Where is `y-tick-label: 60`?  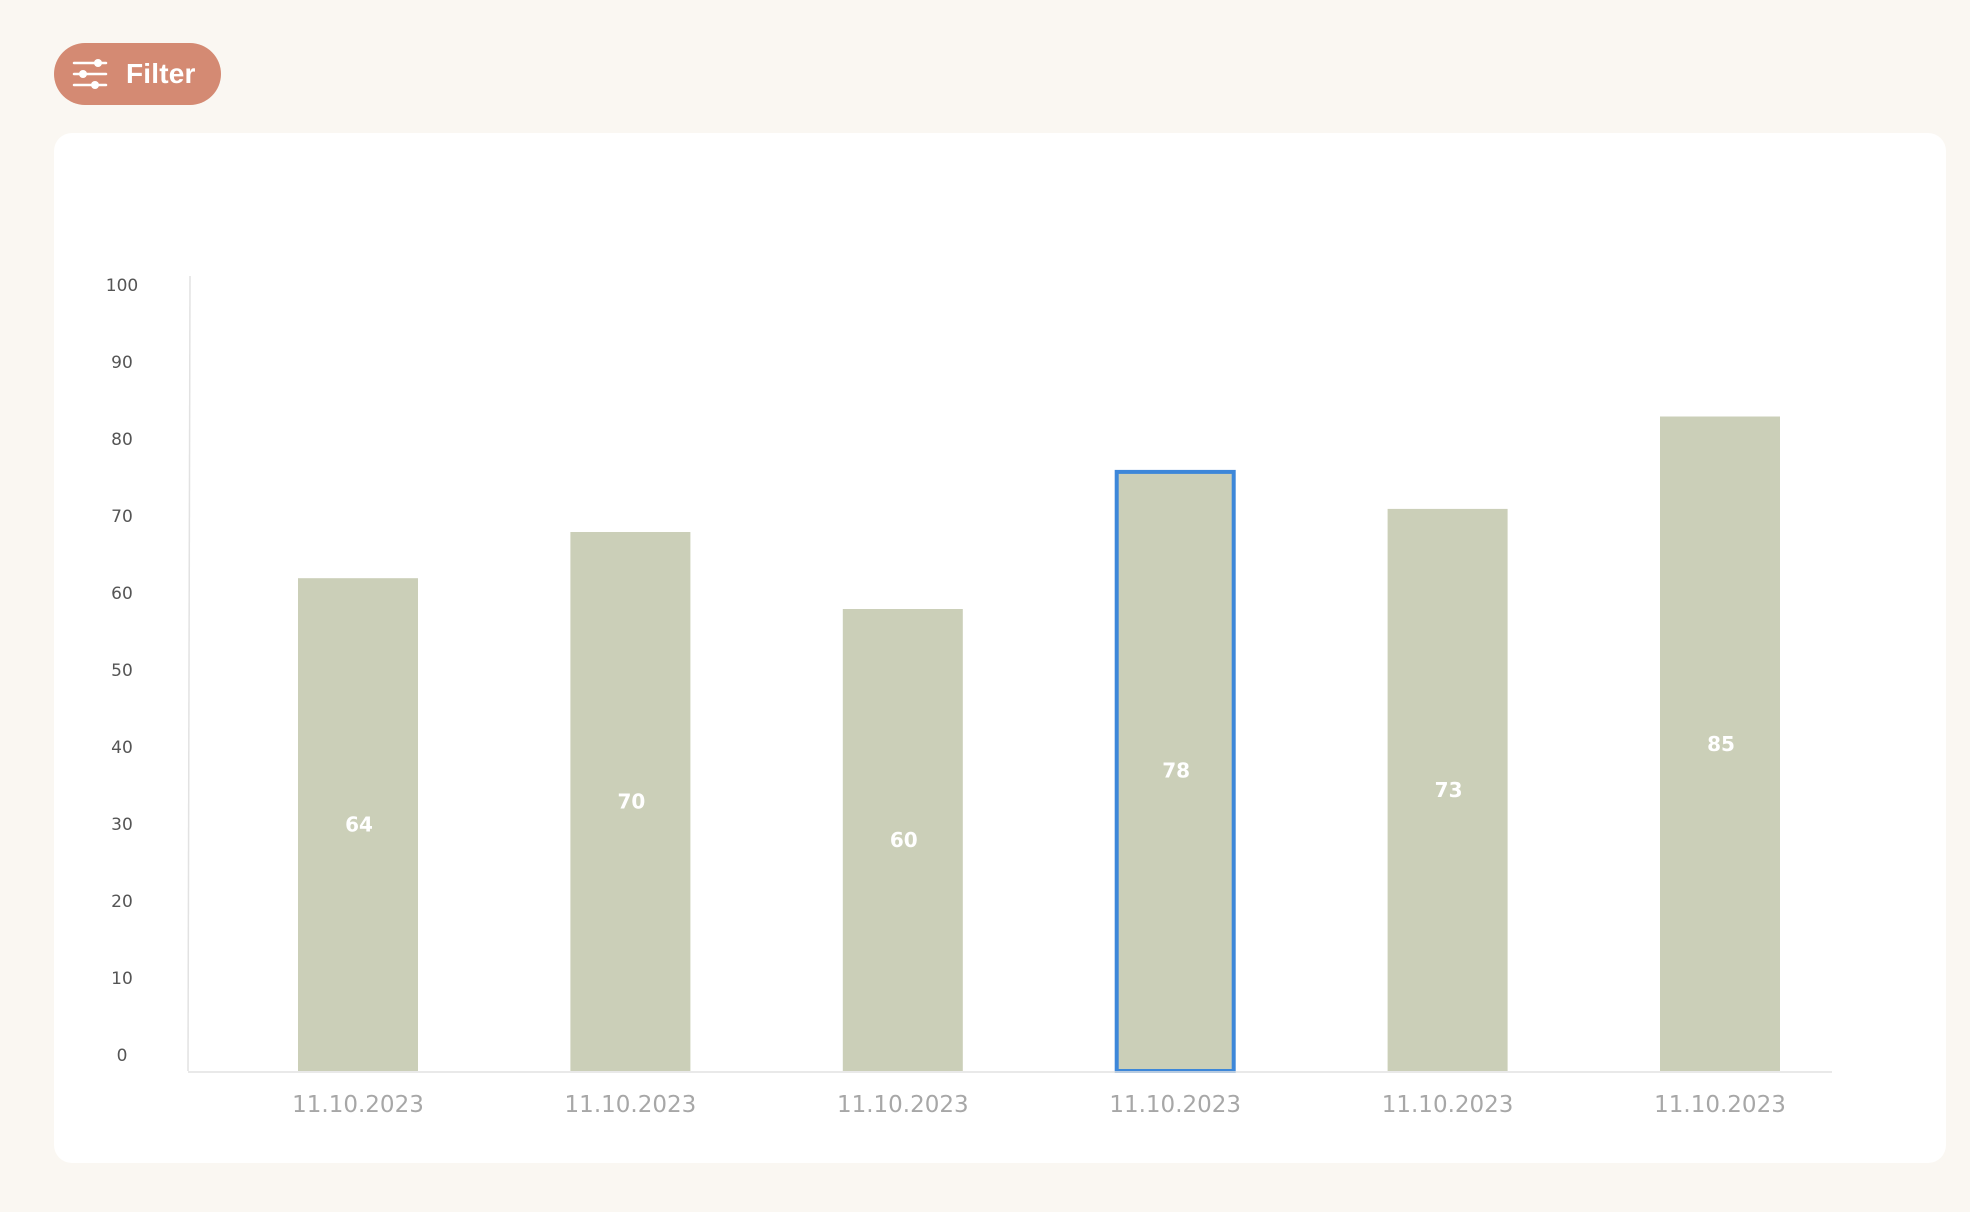 y-tick-label: 60 is located at coordinates (122, 594).